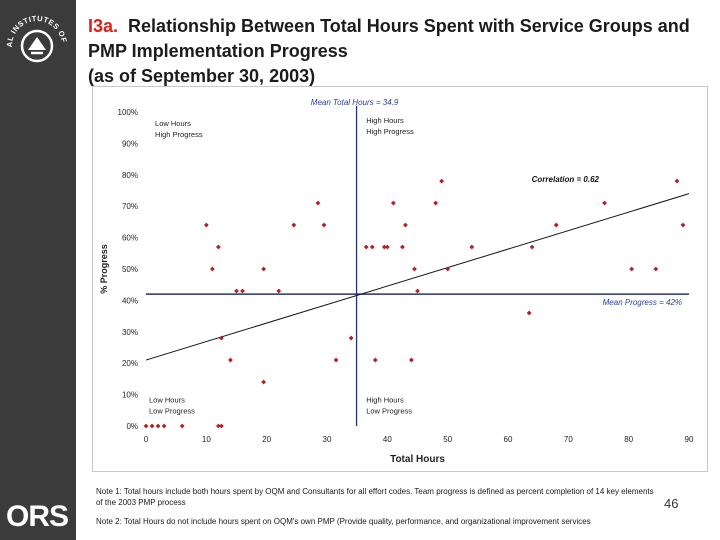 The width and height of the screenshot is (720, 540). I want to click on y-tick-label: 90%, so click(130, 143).